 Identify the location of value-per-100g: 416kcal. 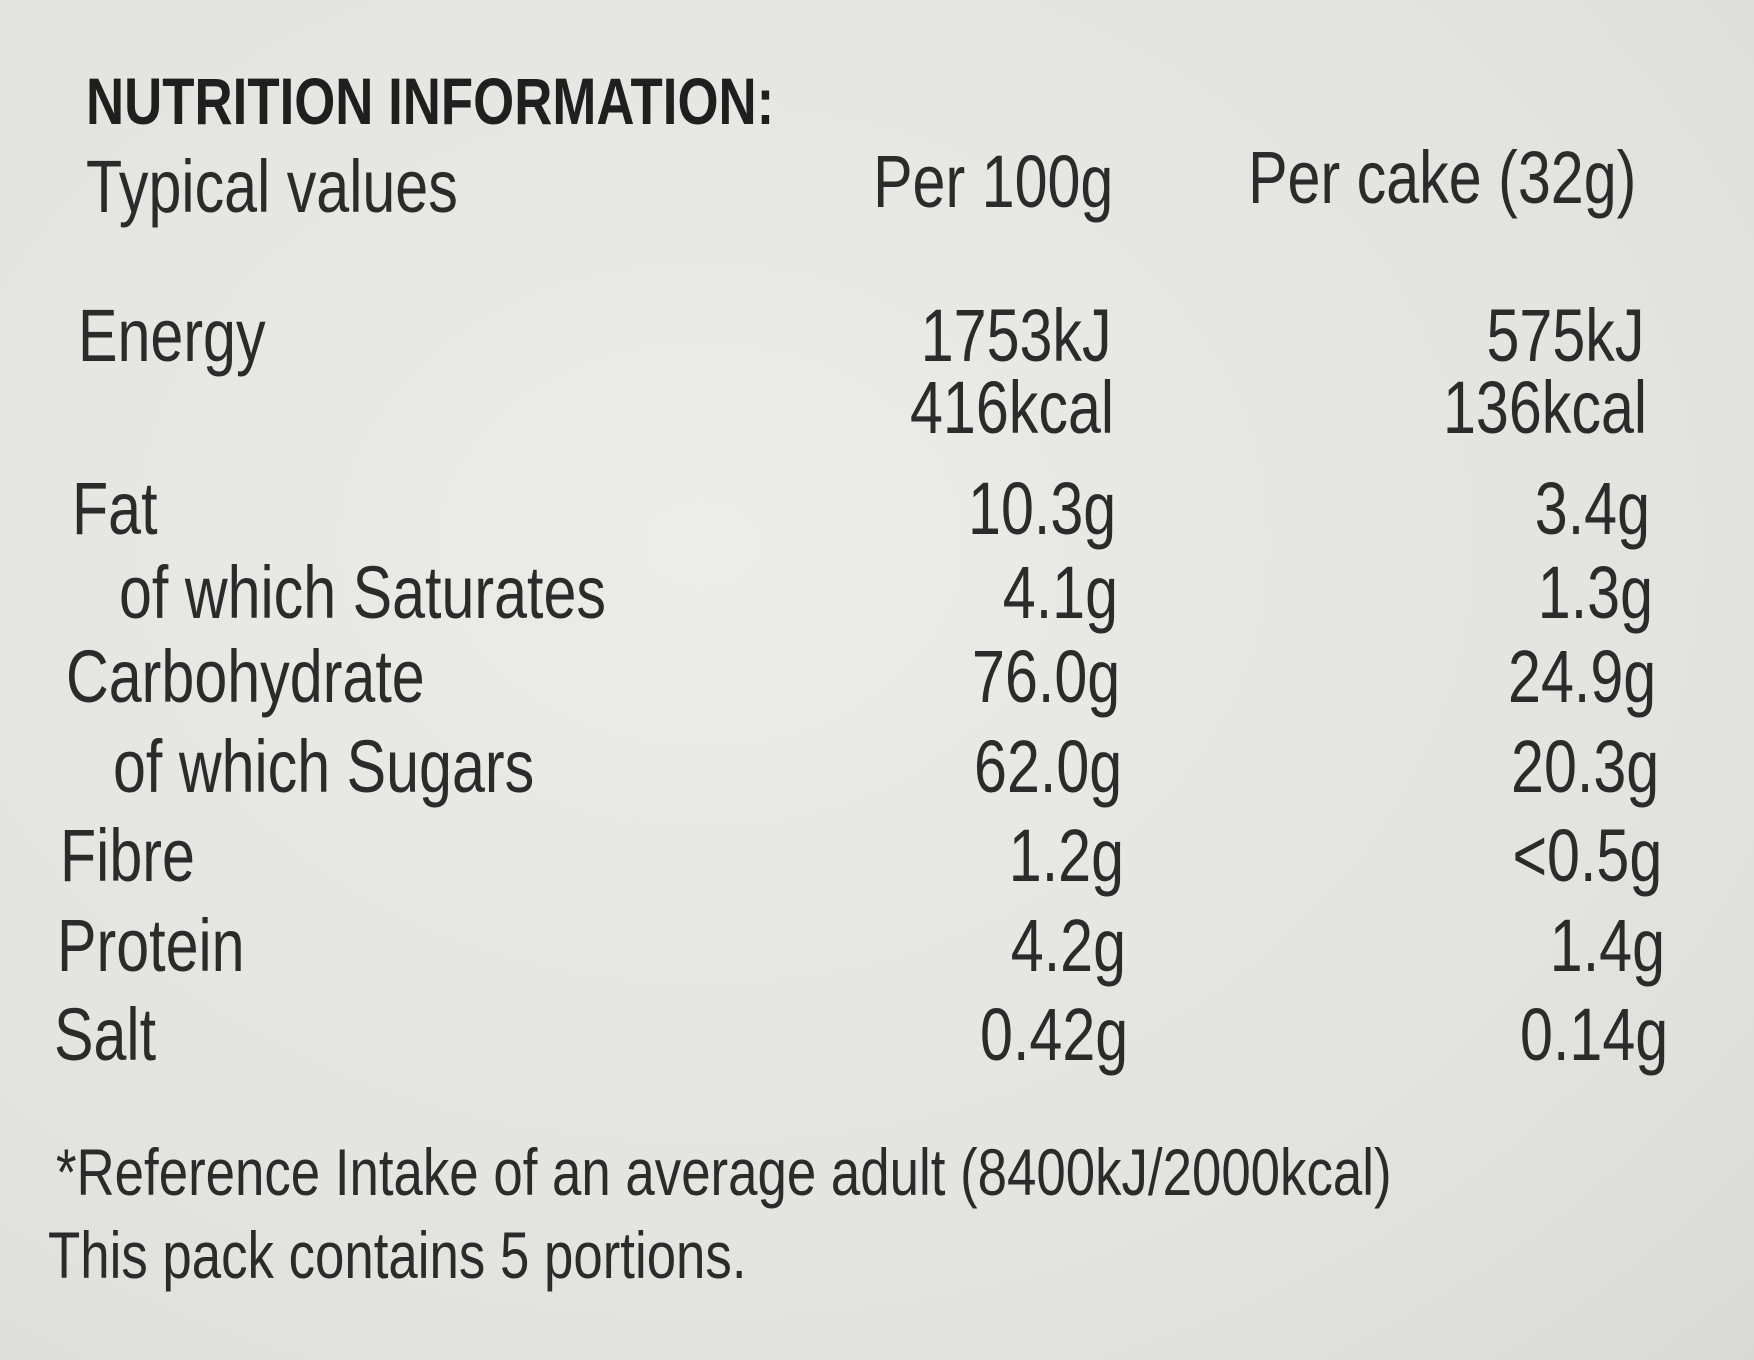
(1011, 407).